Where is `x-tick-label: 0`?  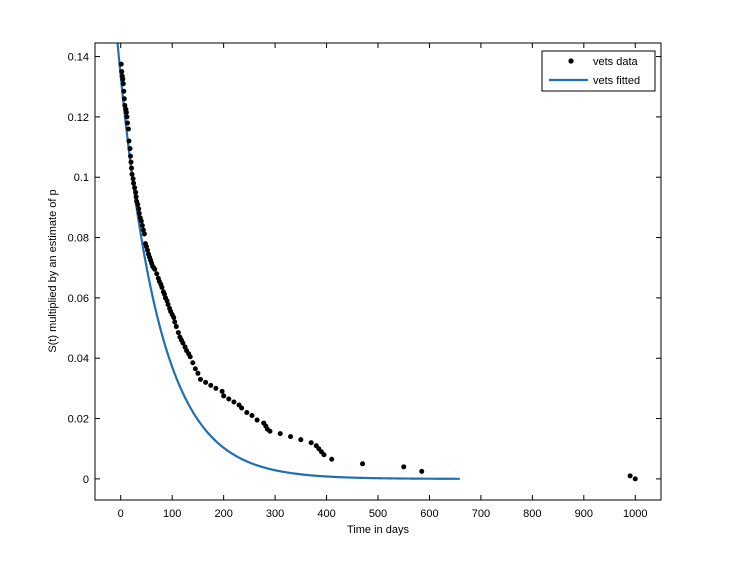
x-tick-label: 0 is located at coordinates (121, 514).